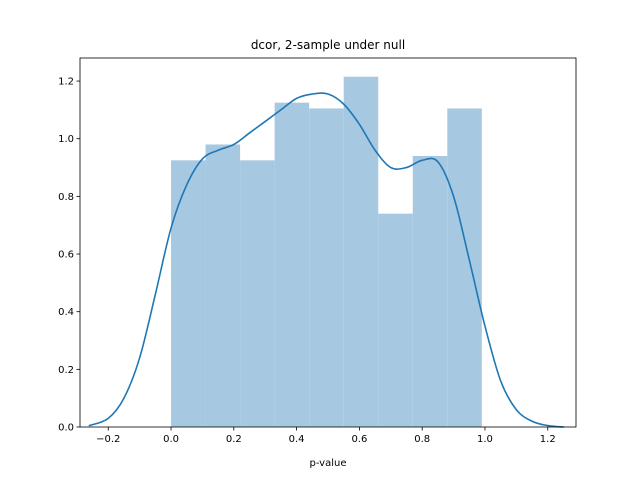 The image size is (640, 484). What do you see at coordinates (326, 436) in the screenshot?
I see `x-axis-ticks: −0.2 0.0 0.2 0.4 0.6 0.8 1.0 1.2` at bounding box center [326, 436].